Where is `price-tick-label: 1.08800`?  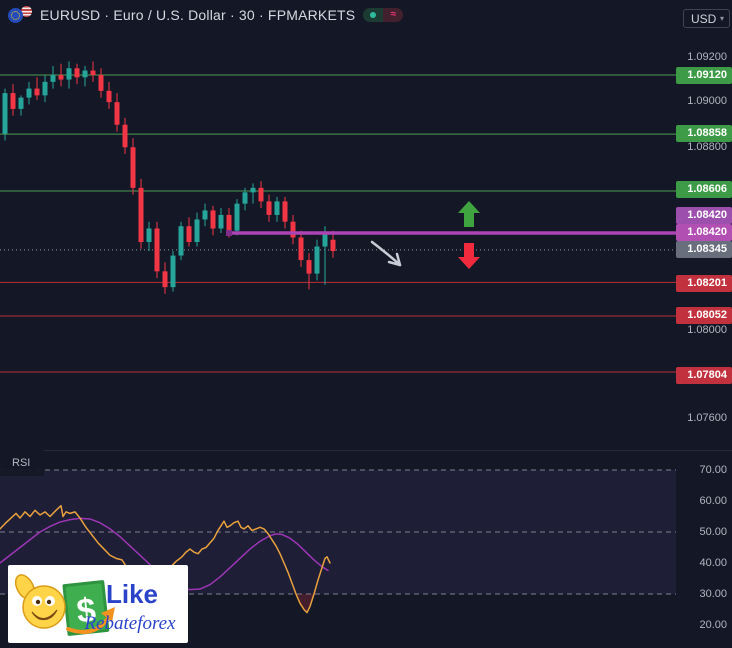
price-tick-label: 1.08800 is located at coordinates (707, 147).